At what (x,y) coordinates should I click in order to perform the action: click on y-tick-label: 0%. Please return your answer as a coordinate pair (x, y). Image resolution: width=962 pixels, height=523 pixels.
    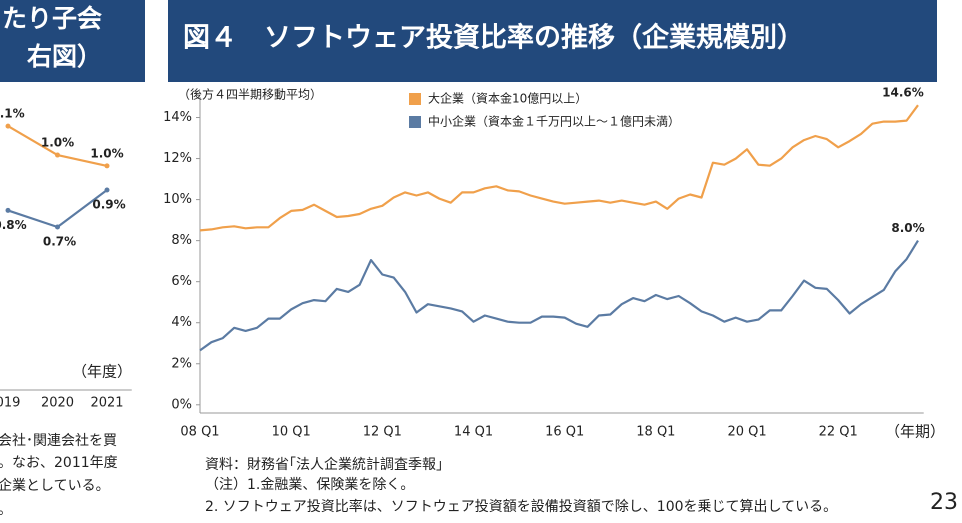
    Looking at the image, I should click on (181, 404).